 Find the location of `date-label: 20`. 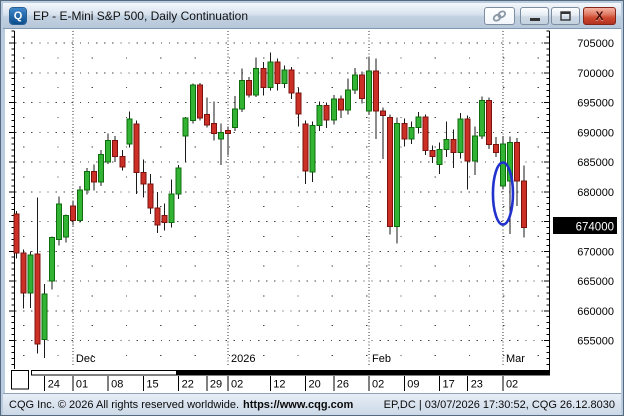

date-label: 20 is located at coordinates (315, 385).